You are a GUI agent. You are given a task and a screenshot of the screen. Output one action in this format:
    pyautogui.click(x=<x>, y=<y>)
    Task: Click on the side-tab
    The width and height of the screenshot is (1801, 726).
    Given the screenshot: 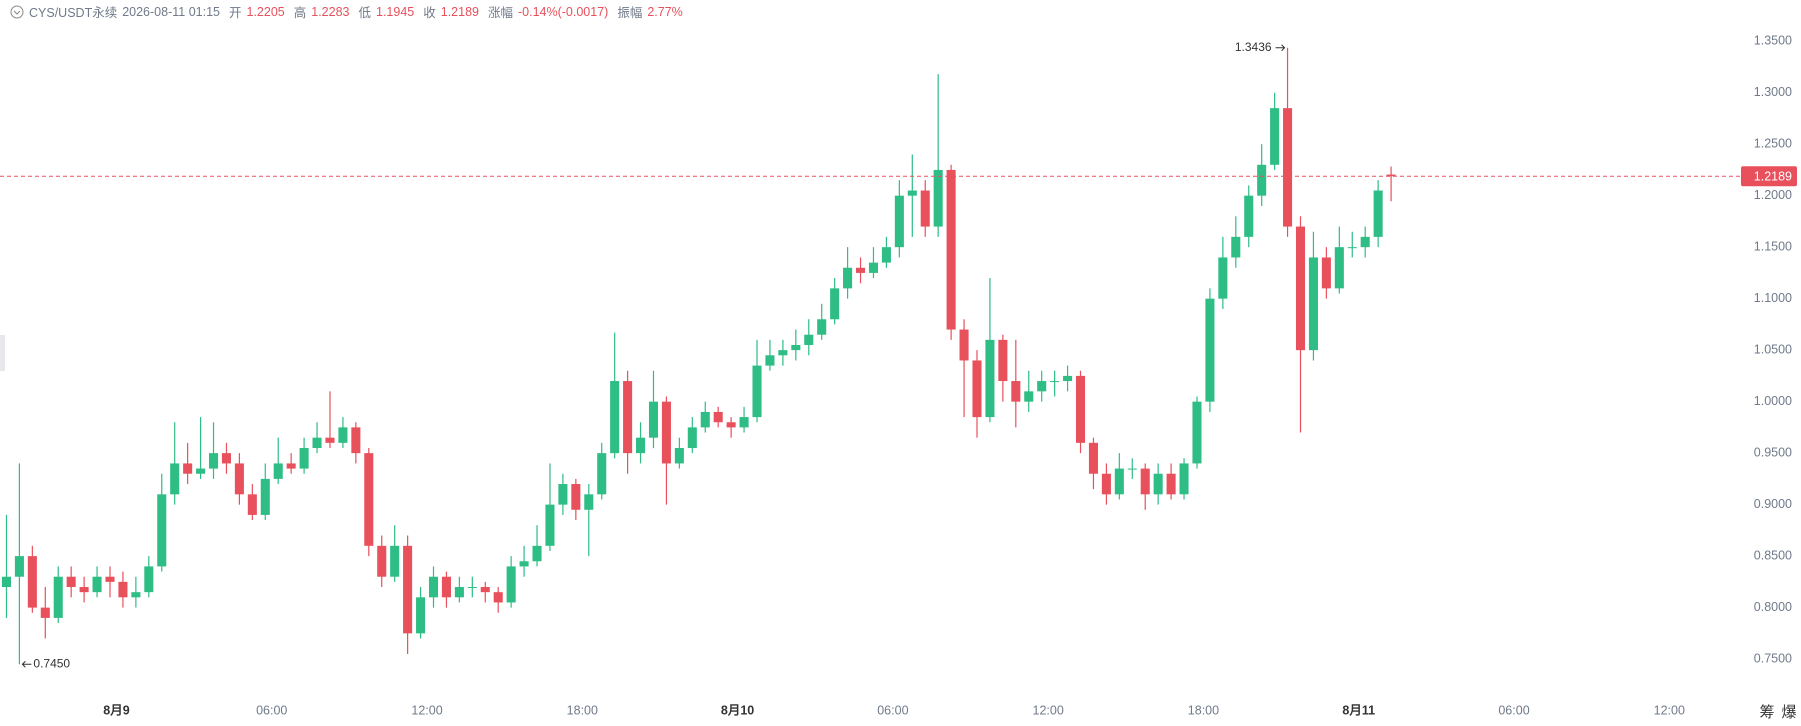 What is the action you would take?
    pyautogui.click(x=2, y=353)
    